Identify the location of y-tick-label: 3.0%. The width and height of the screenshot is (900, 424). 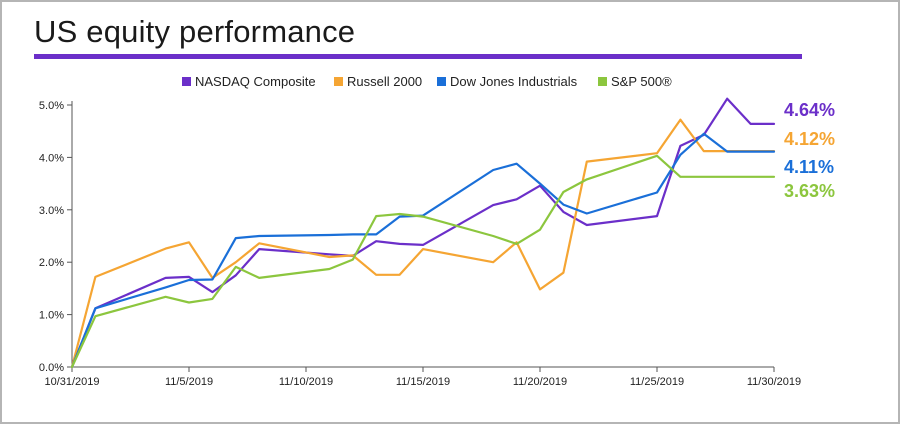
(51, 211).